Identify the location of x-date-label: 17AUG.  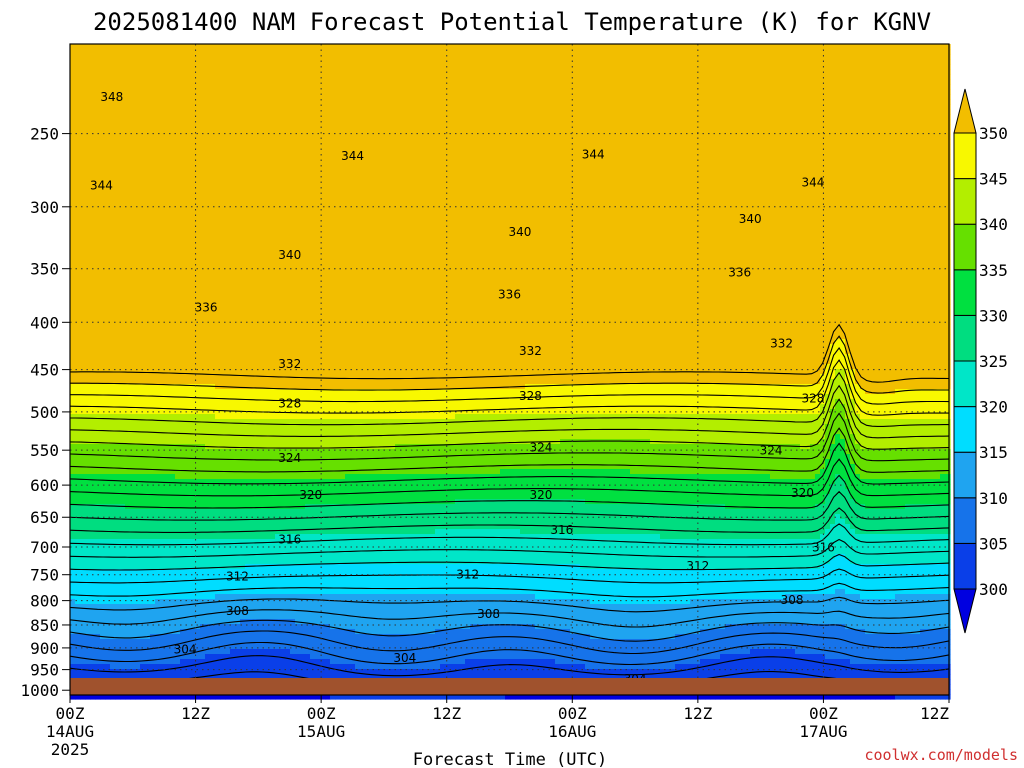
(823, 731).